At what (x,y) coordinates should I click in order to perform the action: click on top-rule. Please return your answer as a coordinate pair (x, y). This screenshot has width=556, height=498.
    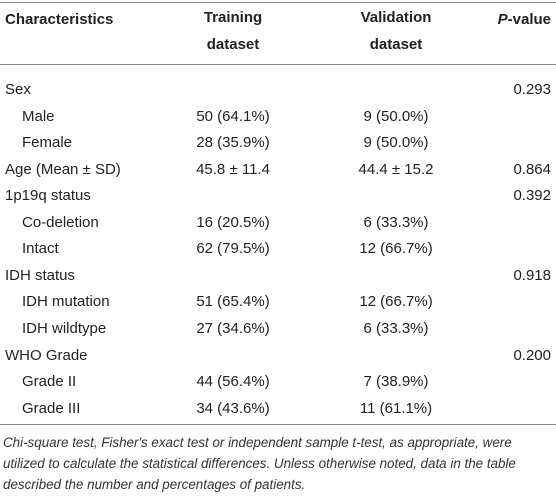
    Looking at the image, I should click on (278, 2).